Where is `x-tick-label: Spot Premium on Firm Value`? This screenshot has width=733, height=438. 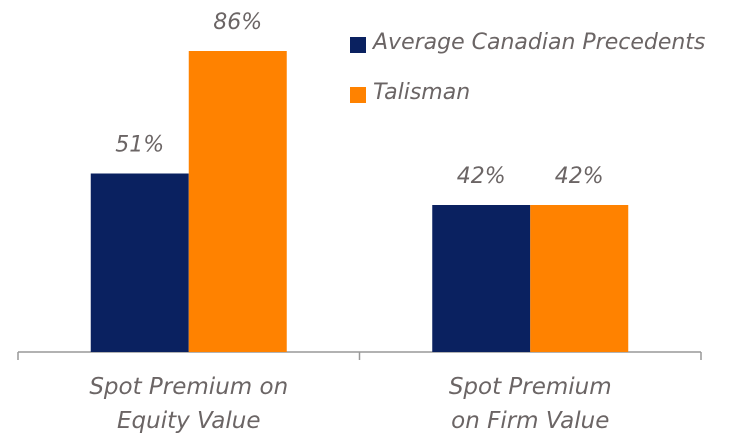
x-tick-label: Spot Premium on Firm Value is located at coordinates (530, 404).